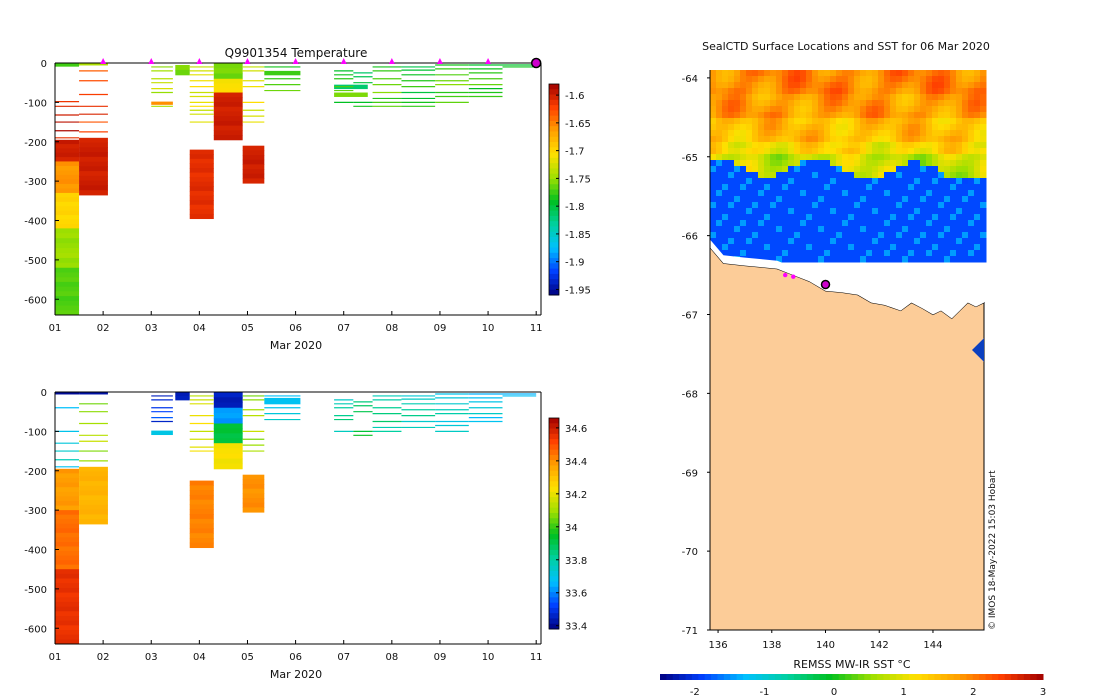 Image resolution: width=1100 pixels, height=700 pixels. Describe the element at coordinates (690, 237) in the screenshot. I see `map-y-tick-label: -66` at that location.